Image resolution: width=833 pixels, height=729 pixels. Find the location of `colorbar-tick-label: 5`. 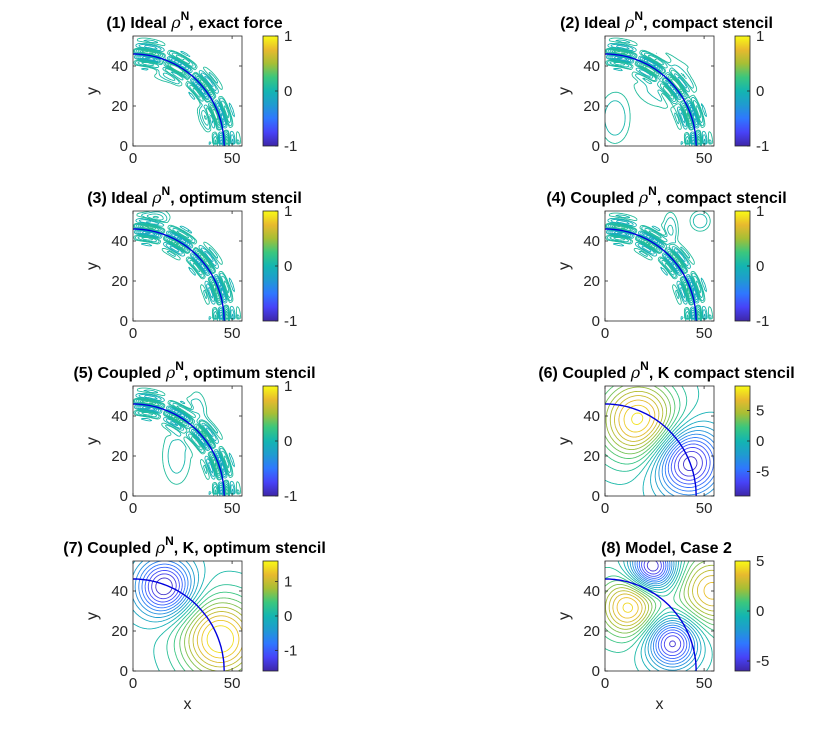

colorbar-tick-label: 5 is located at coordinates (760, 410).